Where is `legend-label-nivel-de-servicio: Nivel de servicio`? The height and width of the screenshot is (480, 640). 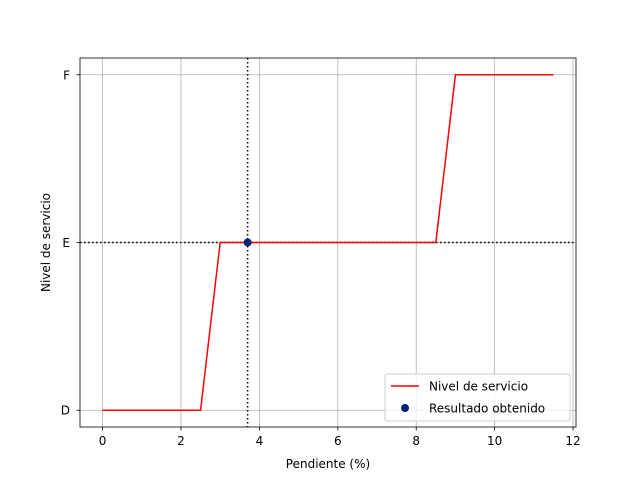
legend-label-nivel-de-servicio: Nivel de servicio is located at coordinates (478, 387).